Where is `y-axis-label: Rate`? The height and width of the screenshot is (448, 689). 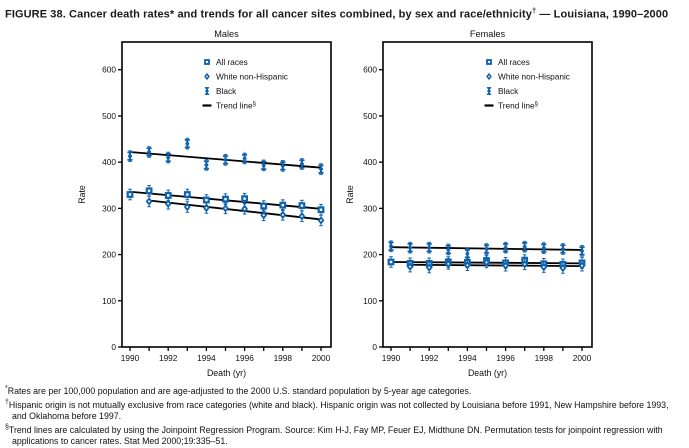
y-axis-label: Rate is located at coordinates (82, 194).